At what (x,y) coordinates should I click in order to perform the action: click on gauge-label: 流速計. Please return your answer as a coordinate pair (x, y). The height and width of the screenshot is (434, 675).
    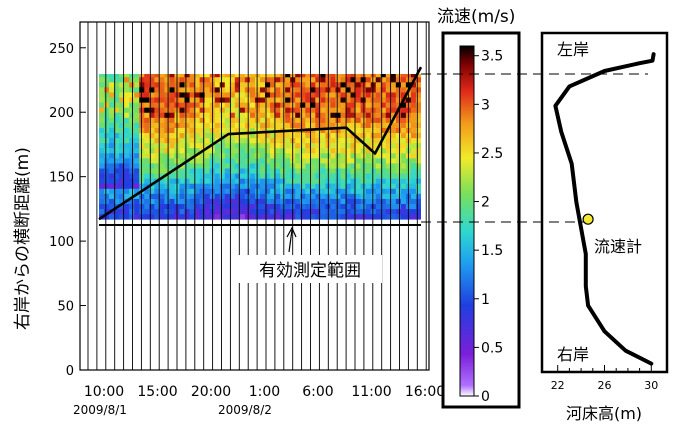
    Looking at the image, I should click on (618, 246).